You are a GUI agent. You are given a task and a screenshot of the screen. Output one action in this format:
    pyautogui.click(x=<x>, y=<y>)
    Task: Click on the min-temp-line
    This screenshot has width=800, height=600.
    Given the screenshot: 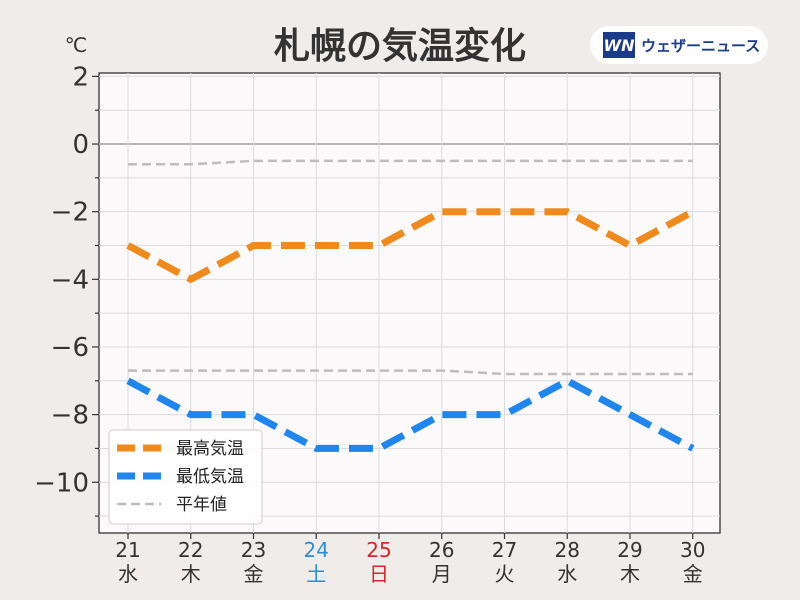 What is the action you would take?
    pyautogui.click(x=410, y=414)
    